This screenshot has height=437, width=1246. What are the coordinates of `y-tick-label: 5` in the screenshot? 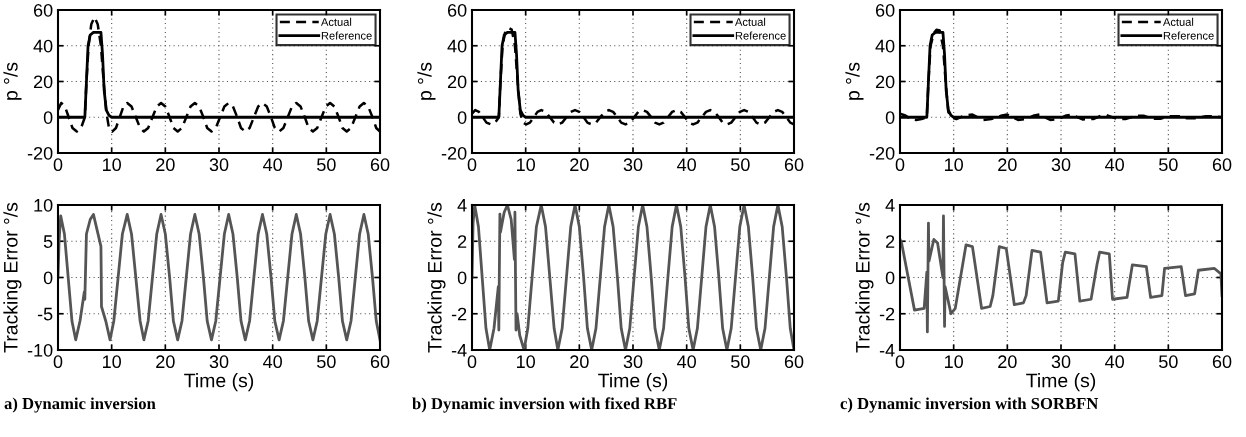 It's located at (48, 241).